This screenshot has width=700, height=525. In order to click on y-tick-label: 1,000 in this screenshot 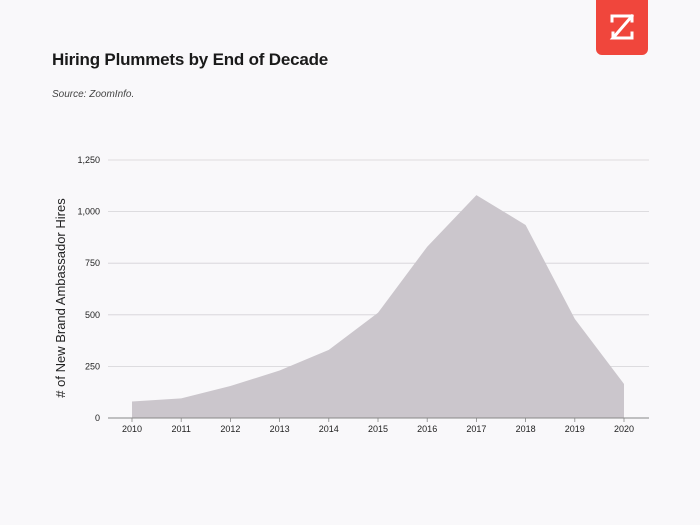, I will do `click(88, 212)`.